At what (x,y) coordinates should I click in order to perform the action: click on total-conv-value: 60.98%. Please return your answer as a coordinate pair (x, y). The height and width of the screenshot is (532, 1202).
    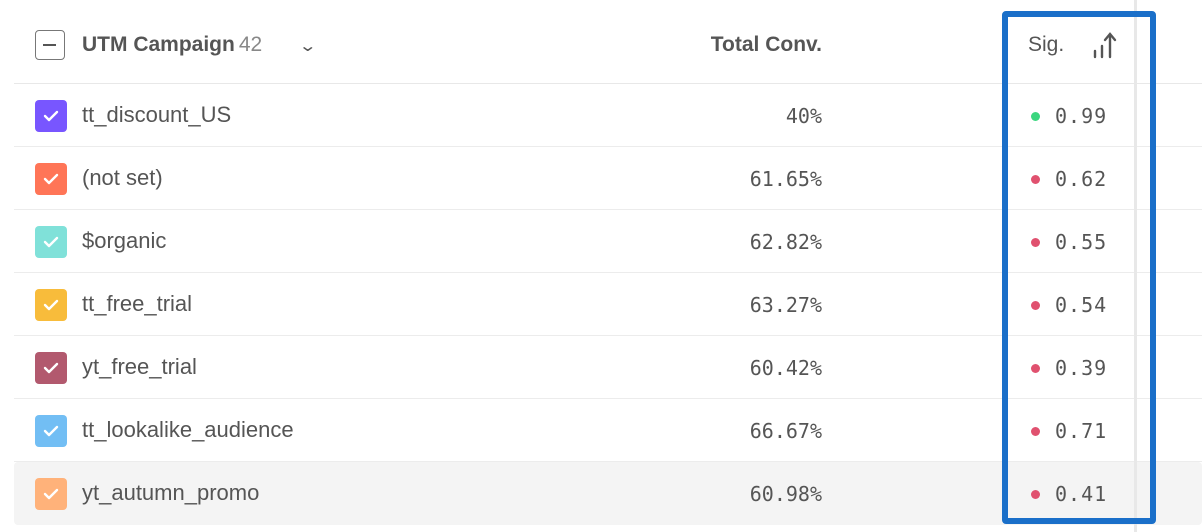
    Looking at the image, I should click on (785, 494).